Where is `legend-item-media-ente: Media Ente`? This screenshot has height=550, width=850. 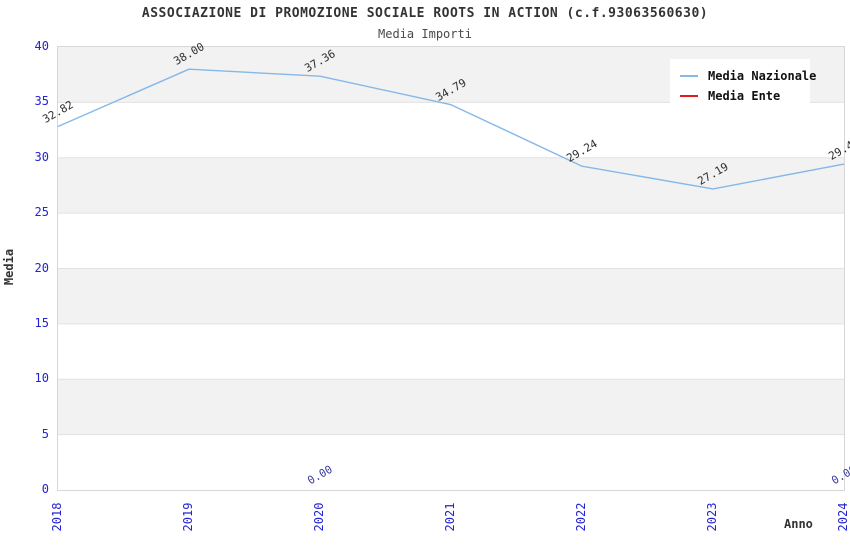
legend-item-media-ente: Media Ente is located at coordinates (740, 96).